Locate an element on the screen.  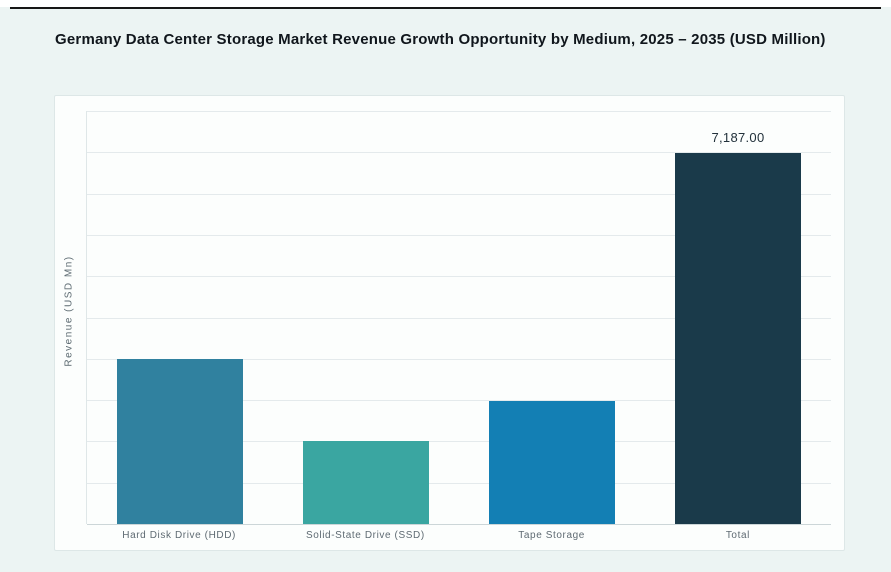
y-axis-title: Revenue (USD Mn) is located at coordinates (69, 311).